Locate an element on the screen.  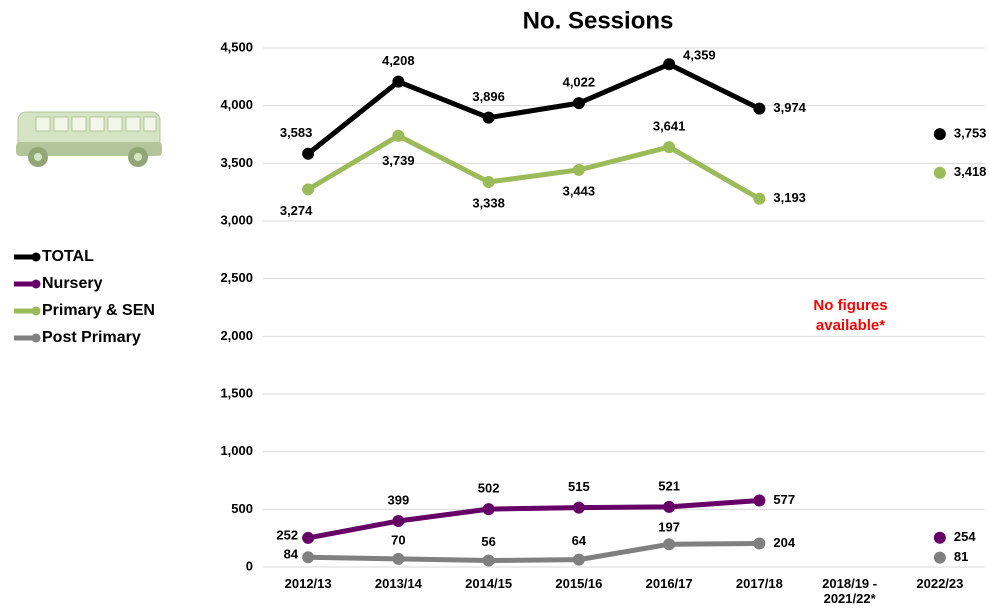
data-label: 56 is located at coordinates (488, 541).